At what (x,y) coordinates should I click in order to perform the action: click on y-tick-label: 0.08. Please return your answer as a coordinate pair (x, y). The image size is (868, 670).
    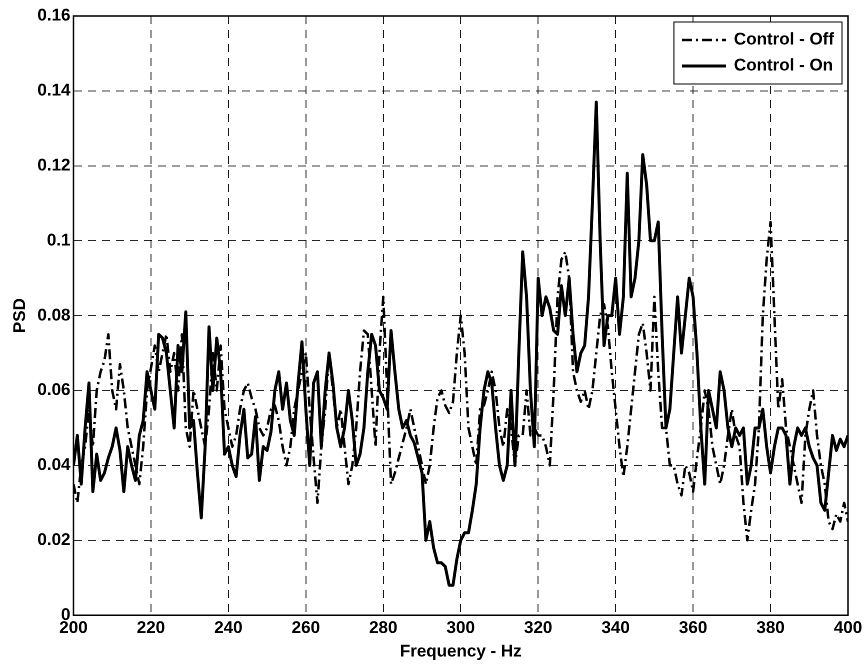
    Looking at the image, I should click on (53, 314).